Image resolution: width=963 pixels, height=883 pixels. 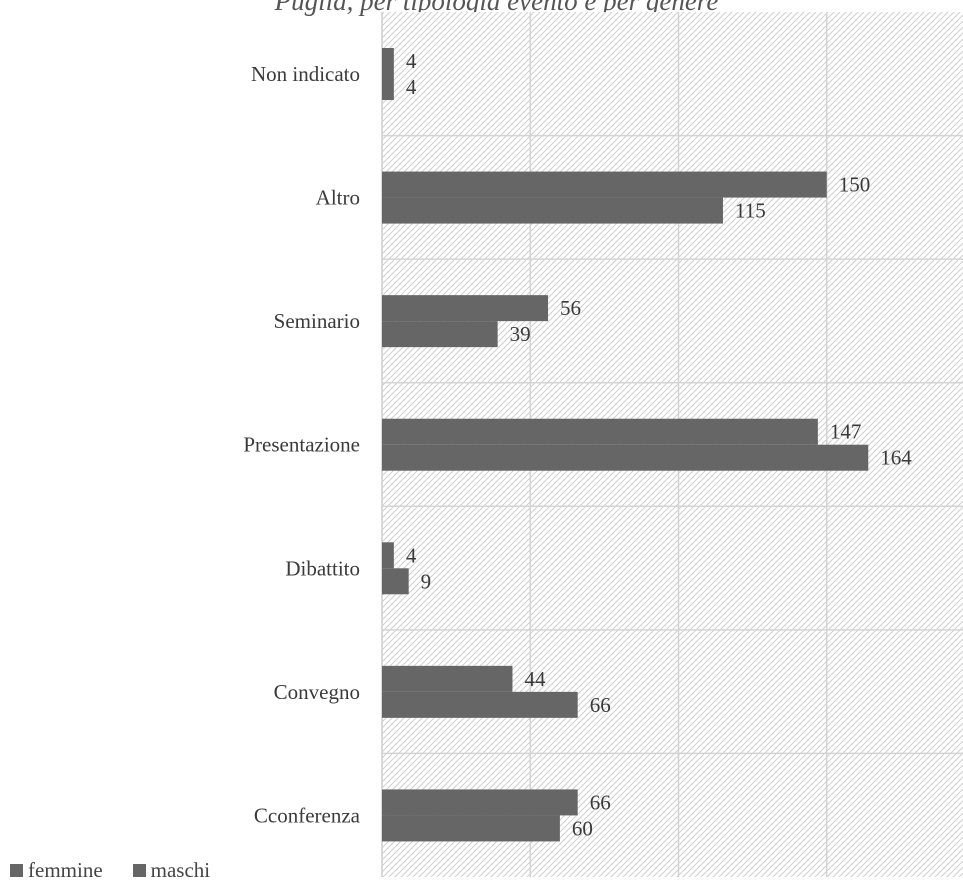 I want to click on category-label: Cconferenza, so click(x=307, y=815).